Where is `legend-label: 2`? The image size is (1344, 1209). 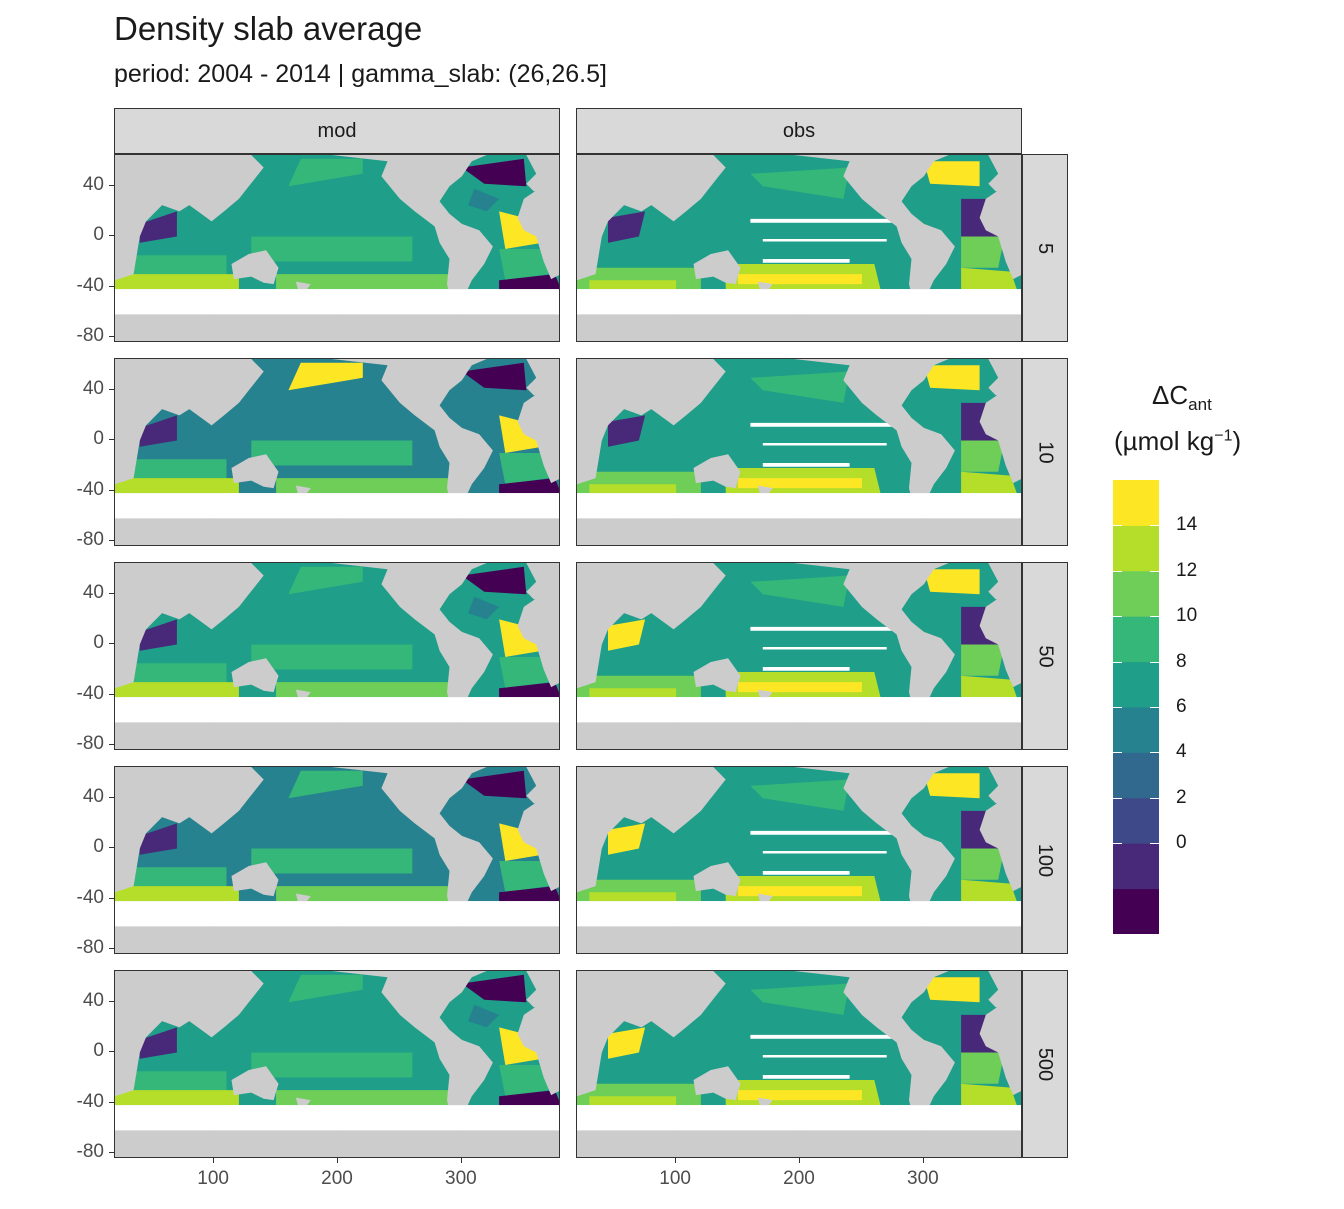 legend-label: 2 is located at coordinates (1181, 797).